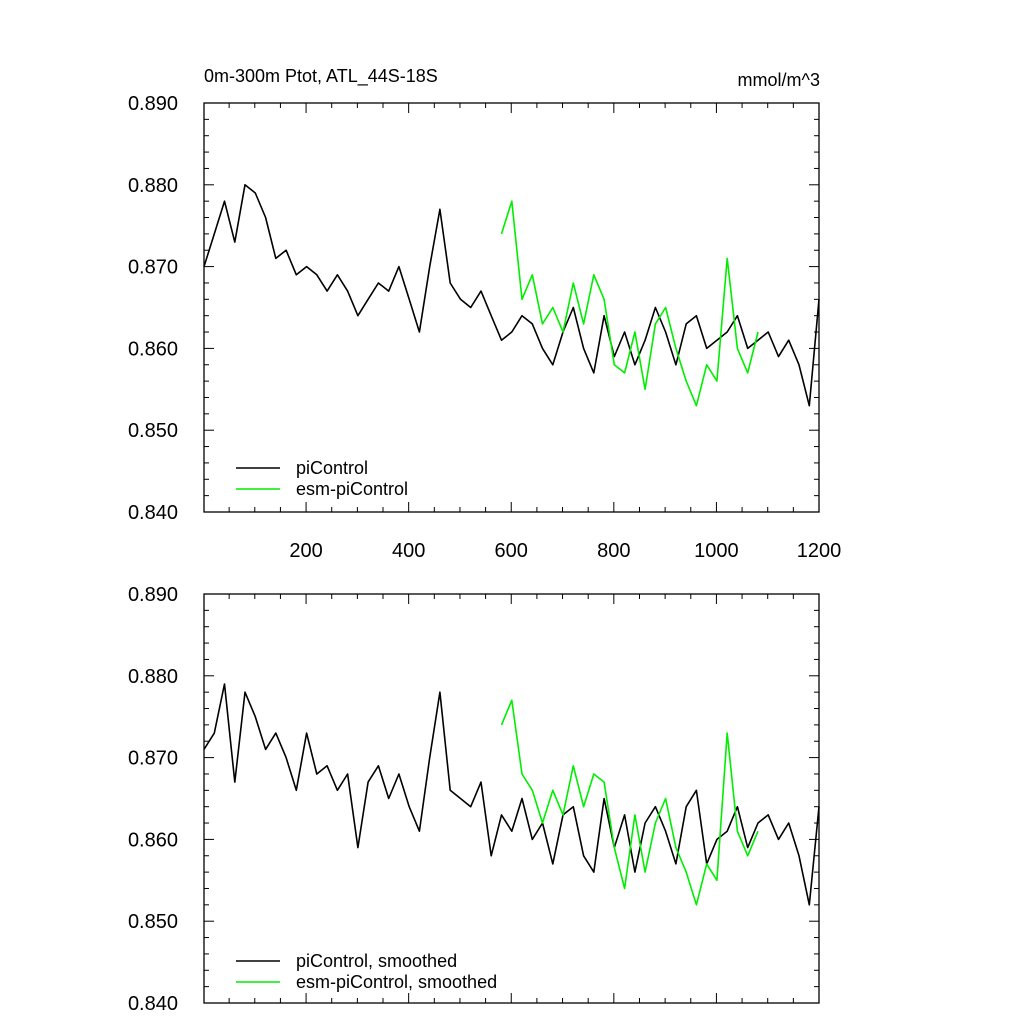  What do you see at coordinates (819, 551) in the screenshot?
I see `x-tick-label: 1200` at bounding box center [819, 551].